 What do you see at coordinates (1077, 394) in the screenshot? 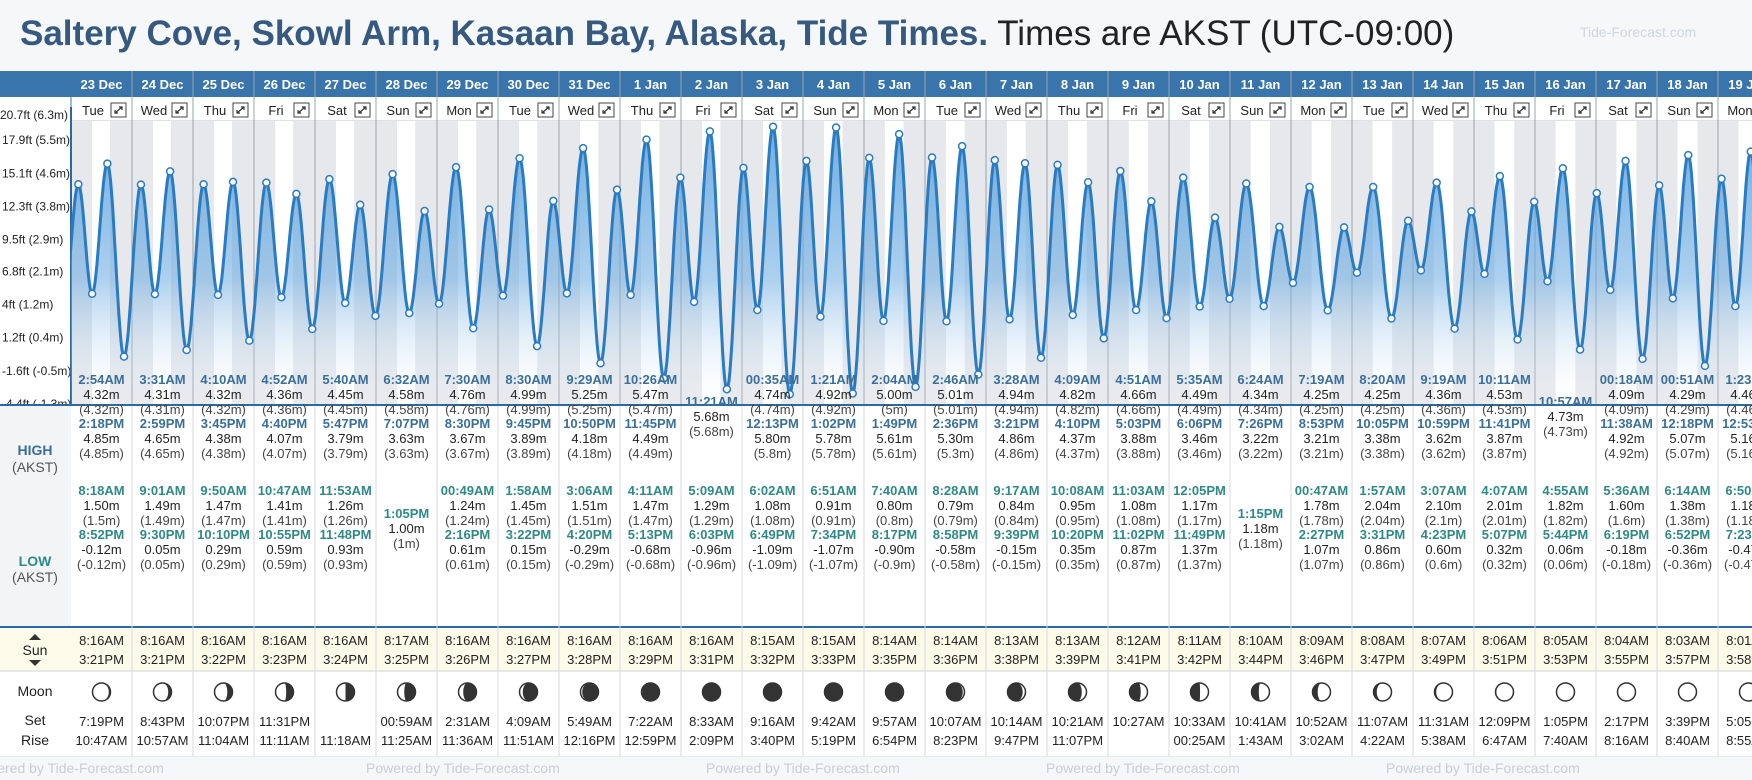
I see `high-tide-height: 4.82m` at bounding box center [1077, 394].